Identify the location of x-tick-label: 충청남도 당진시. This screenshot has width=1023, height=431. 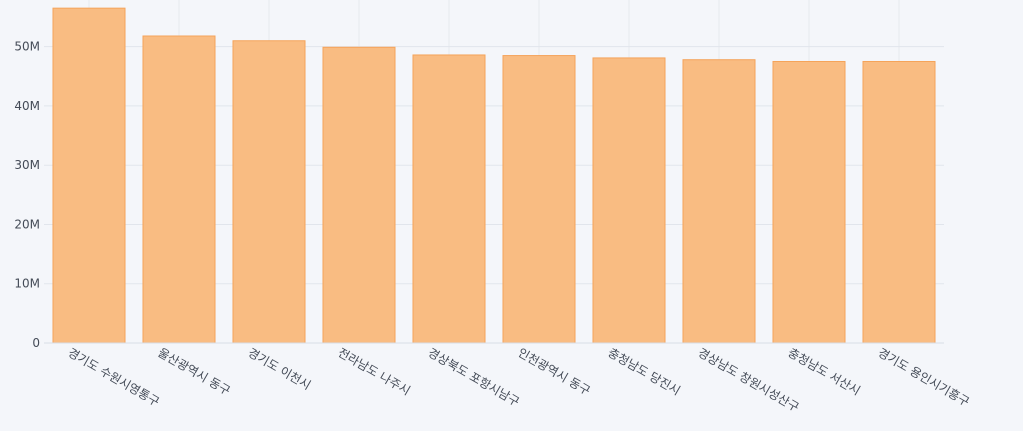
(644, 371).